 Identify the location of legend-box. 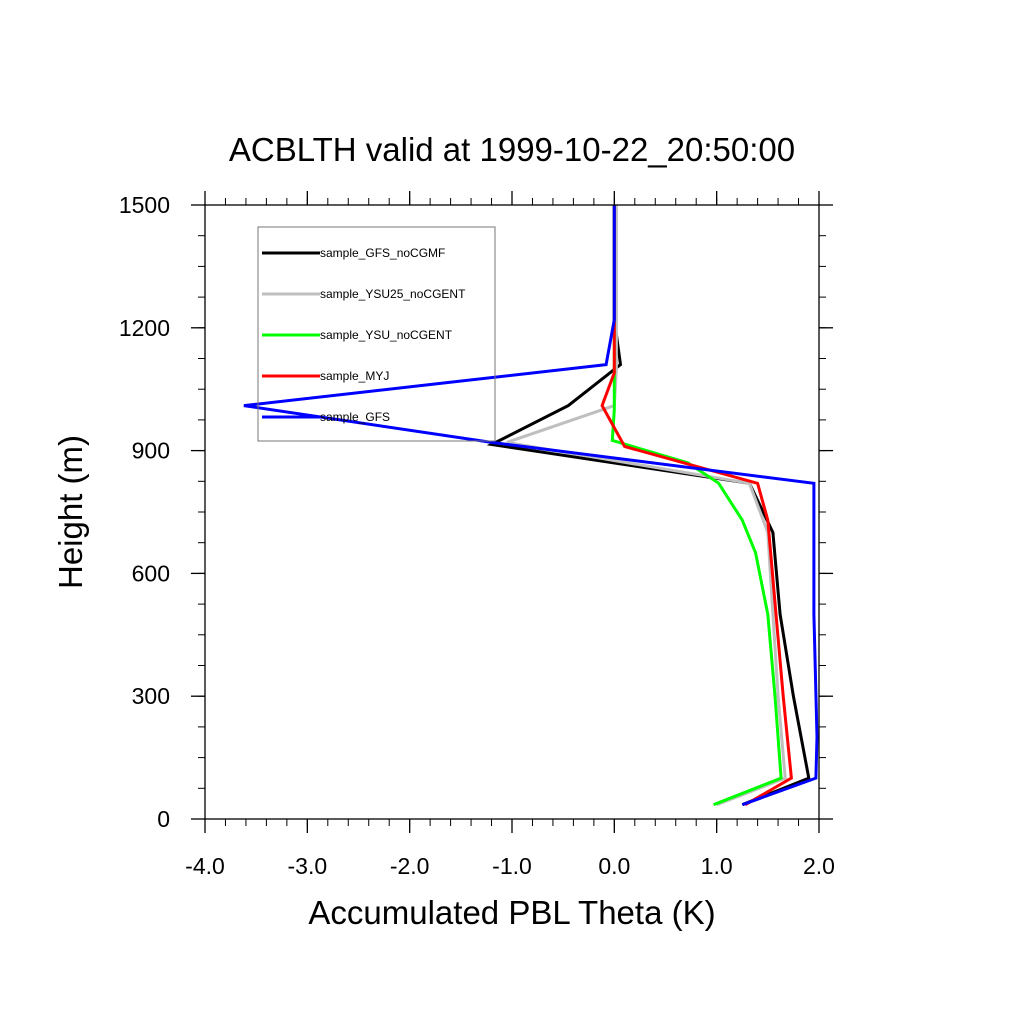
(376, 334).